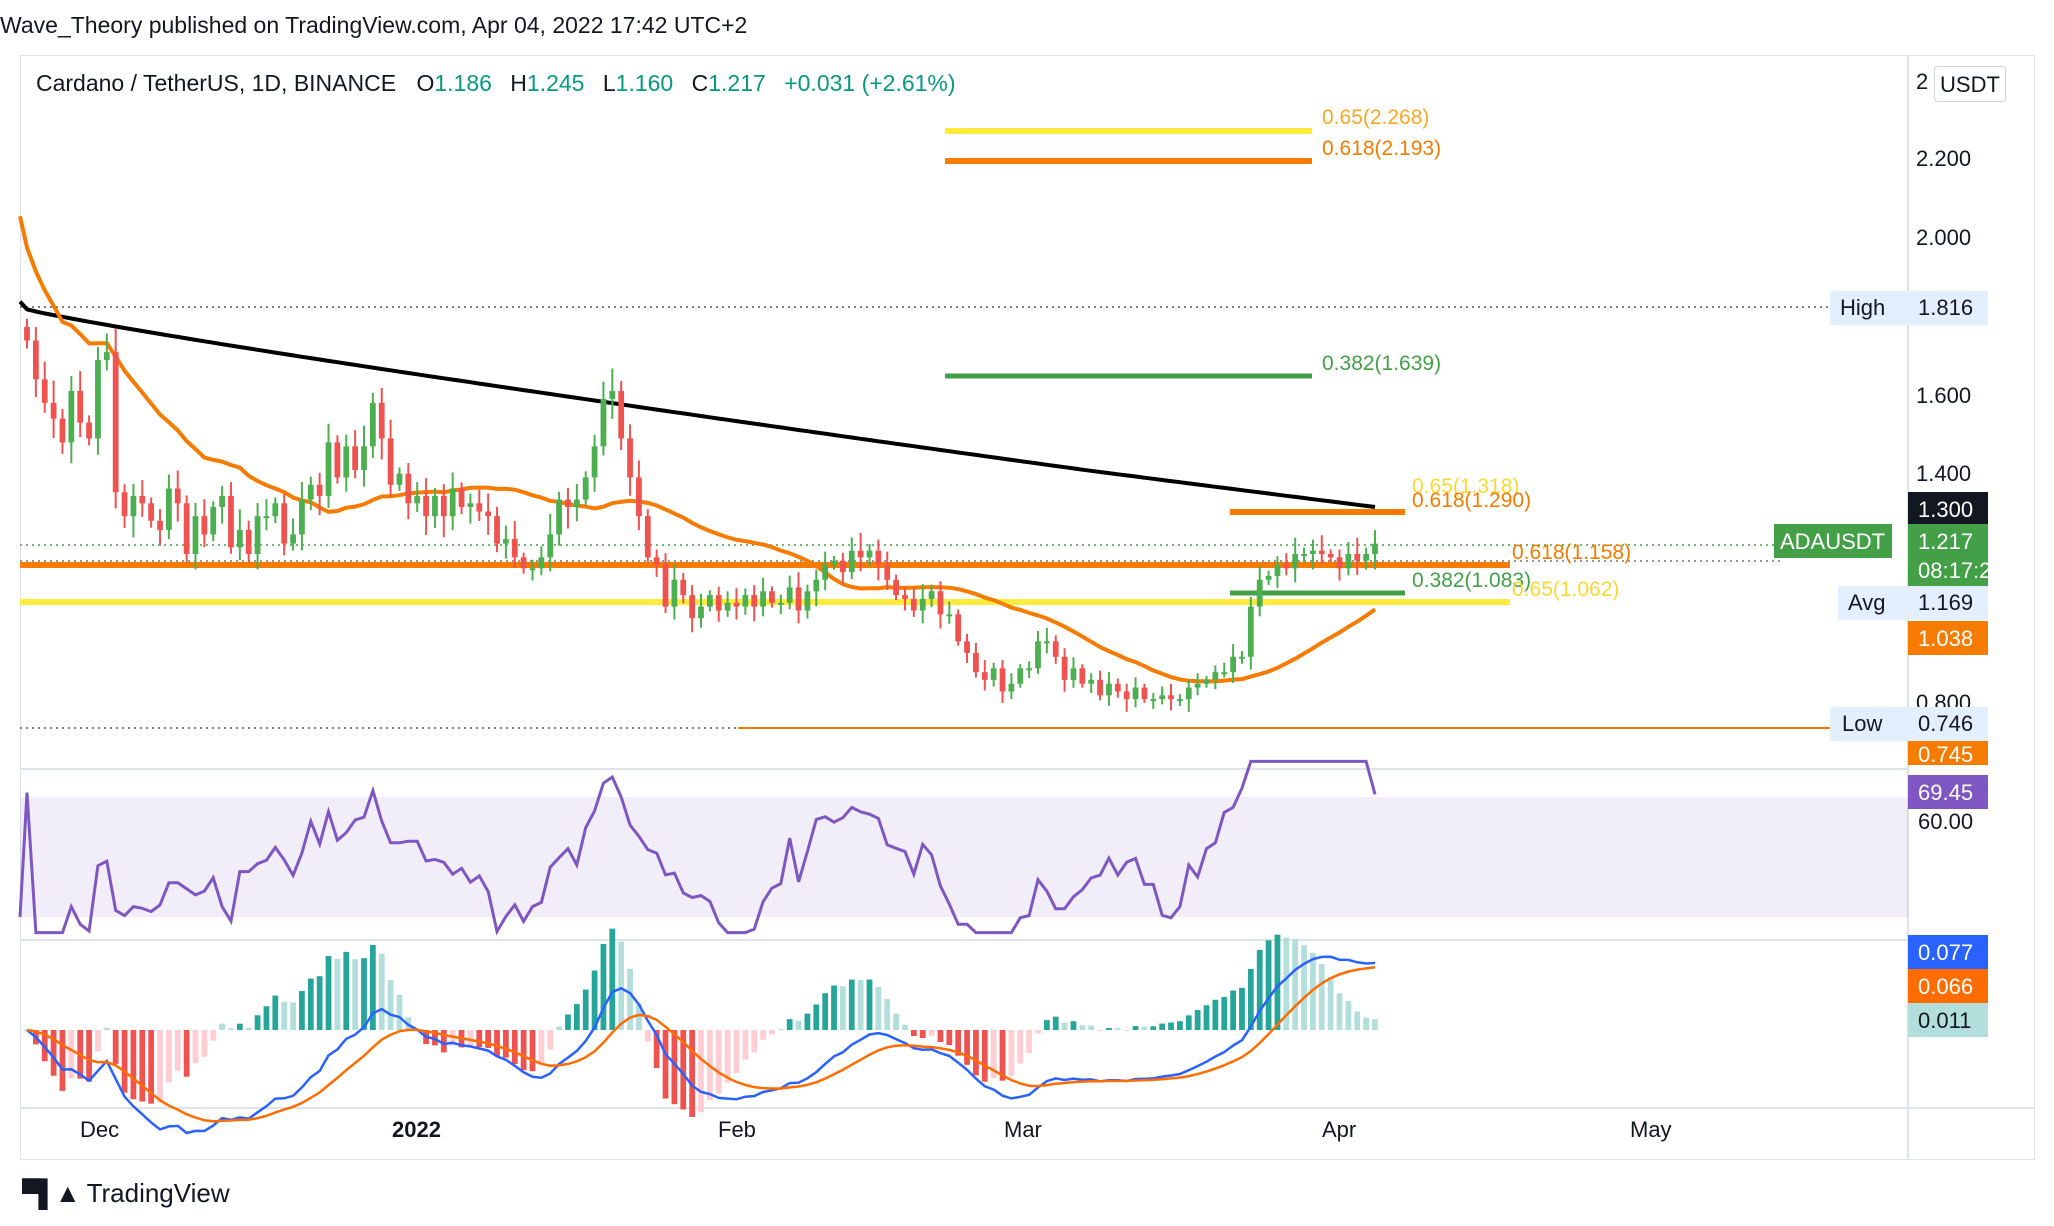 This screenshot has height=1226, width=2054. What do you see at coordinates (1381, 363) in the screenshot?
I see `fib-label-top-0382: 0.382(1.639)` at bounding box center [1381, 363].